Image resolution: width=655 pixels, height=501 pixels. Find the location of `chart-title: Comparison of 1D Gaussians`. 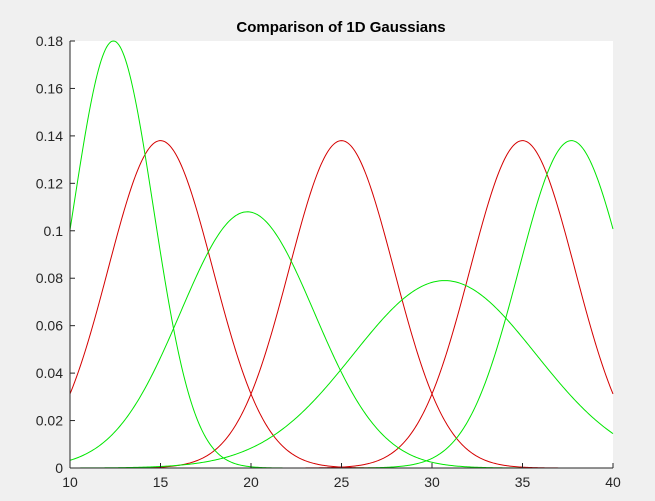

chart-title: Comparison of 1D Gaussians is located at coordinates (340, 27).